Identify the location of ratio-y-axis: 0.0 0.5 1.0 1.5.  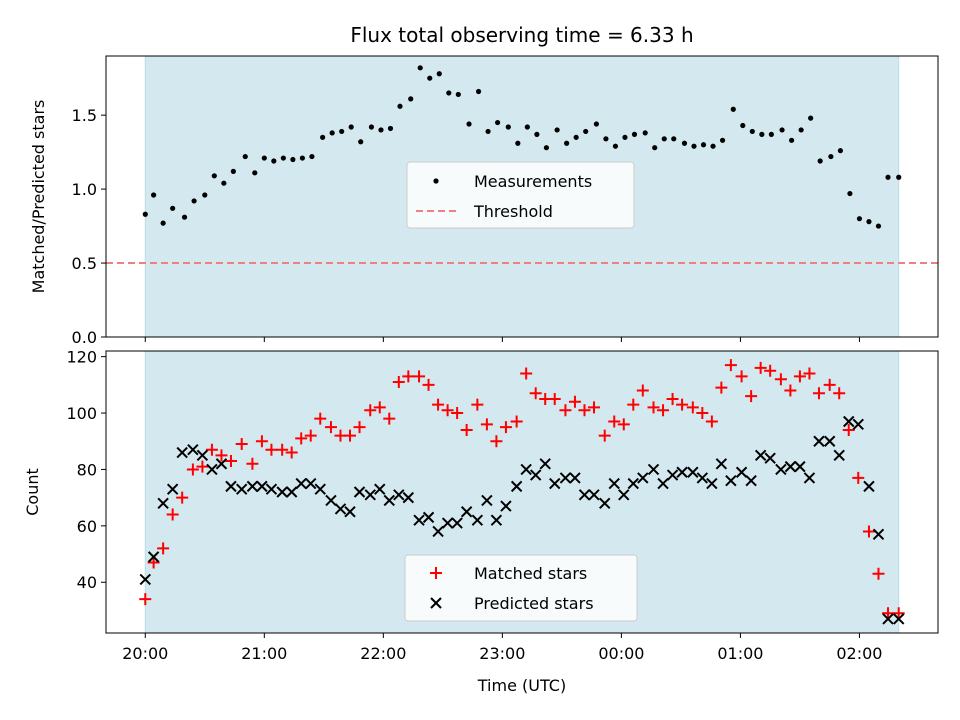
(89, 226).